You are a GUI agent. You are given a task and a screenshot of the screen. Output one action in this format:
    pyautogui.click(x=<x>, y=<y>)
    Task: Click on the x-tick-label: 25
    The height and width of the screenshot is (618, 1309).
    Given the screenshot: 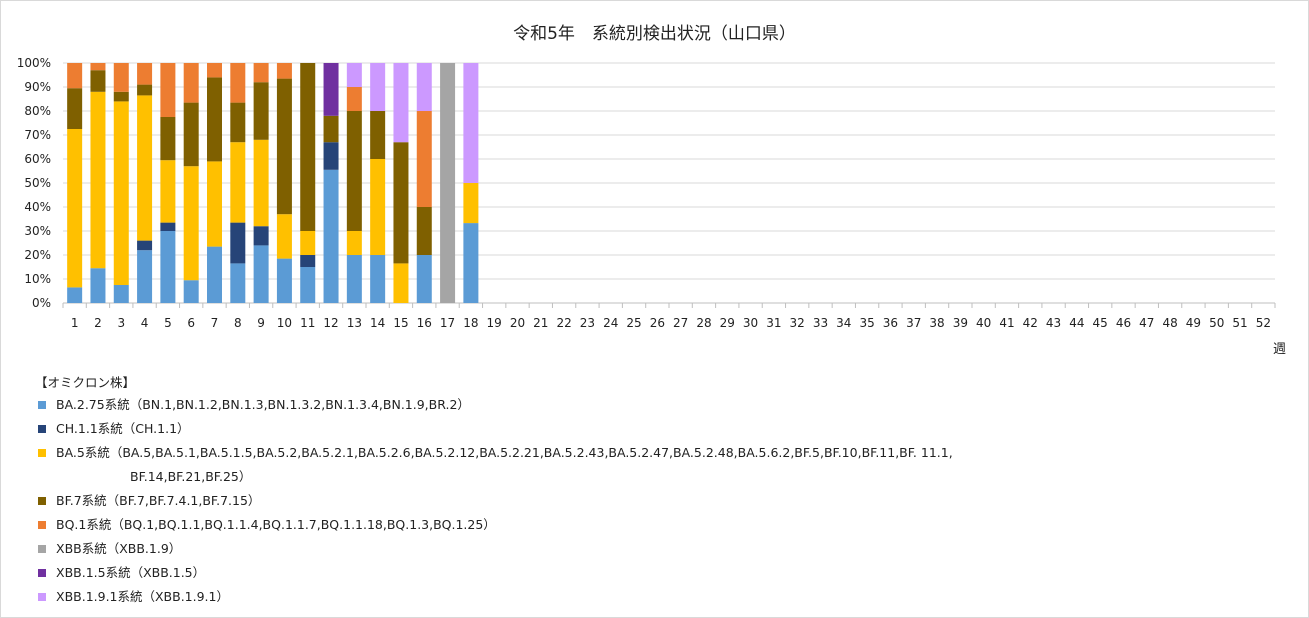 What is the action you would take?
    pyautogui.click(x=633, y=323)
    